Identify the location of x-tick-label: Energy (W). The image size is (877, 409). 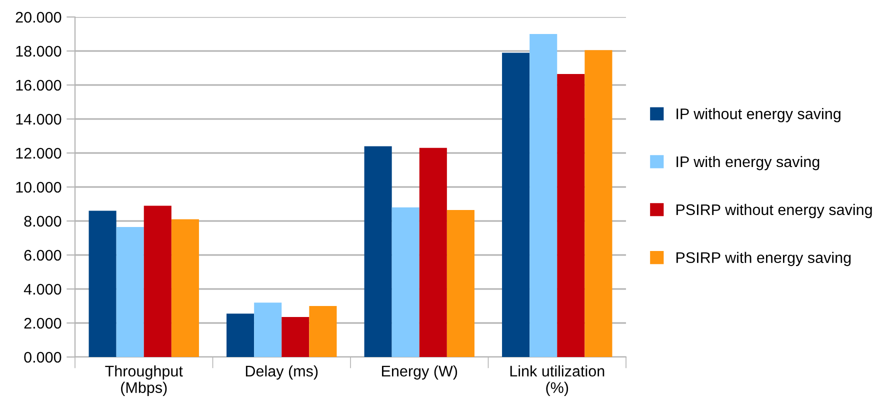
(420, 372).